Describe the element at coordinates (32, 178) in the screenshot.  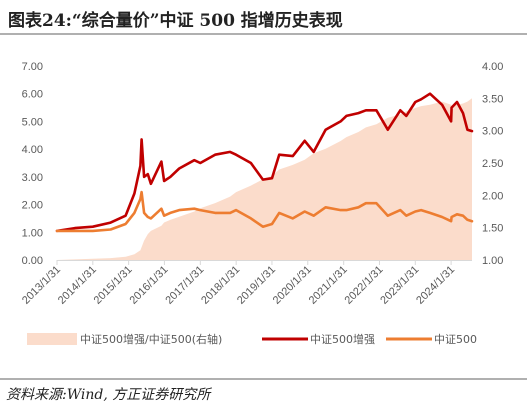
I see `y-left-tick-label: 3.00` at that location.